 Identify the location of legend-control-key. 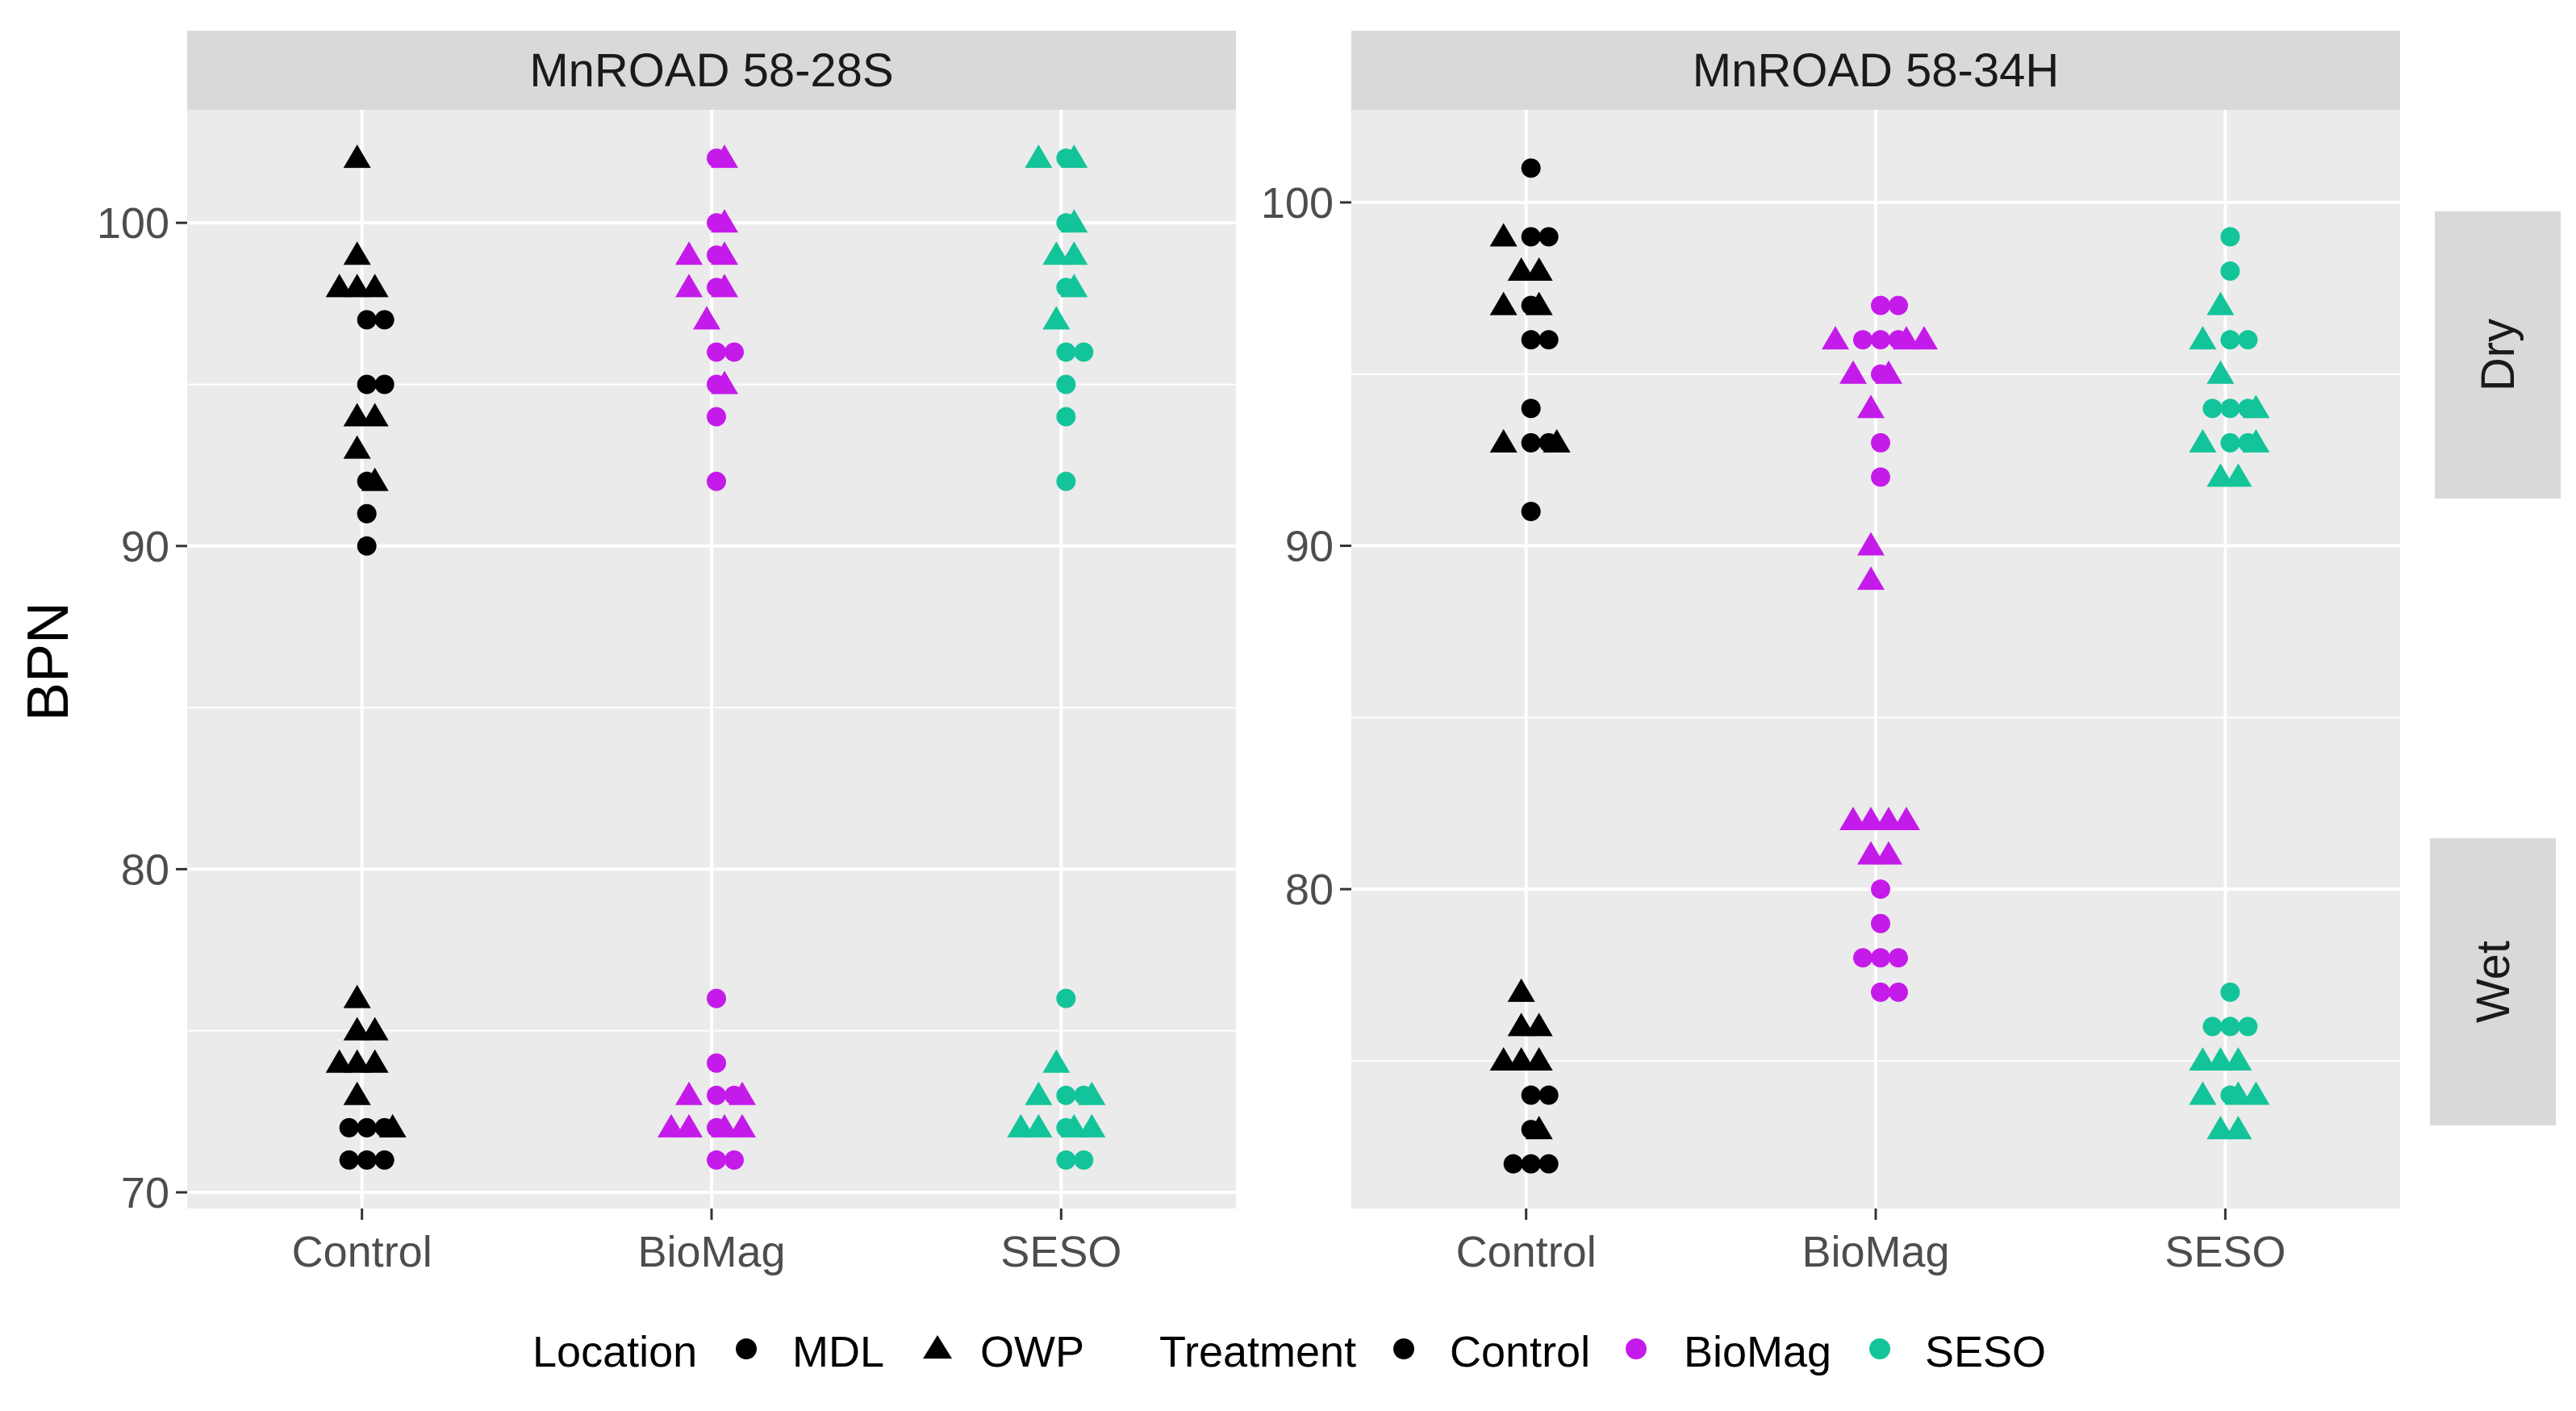
(1404, 1348).